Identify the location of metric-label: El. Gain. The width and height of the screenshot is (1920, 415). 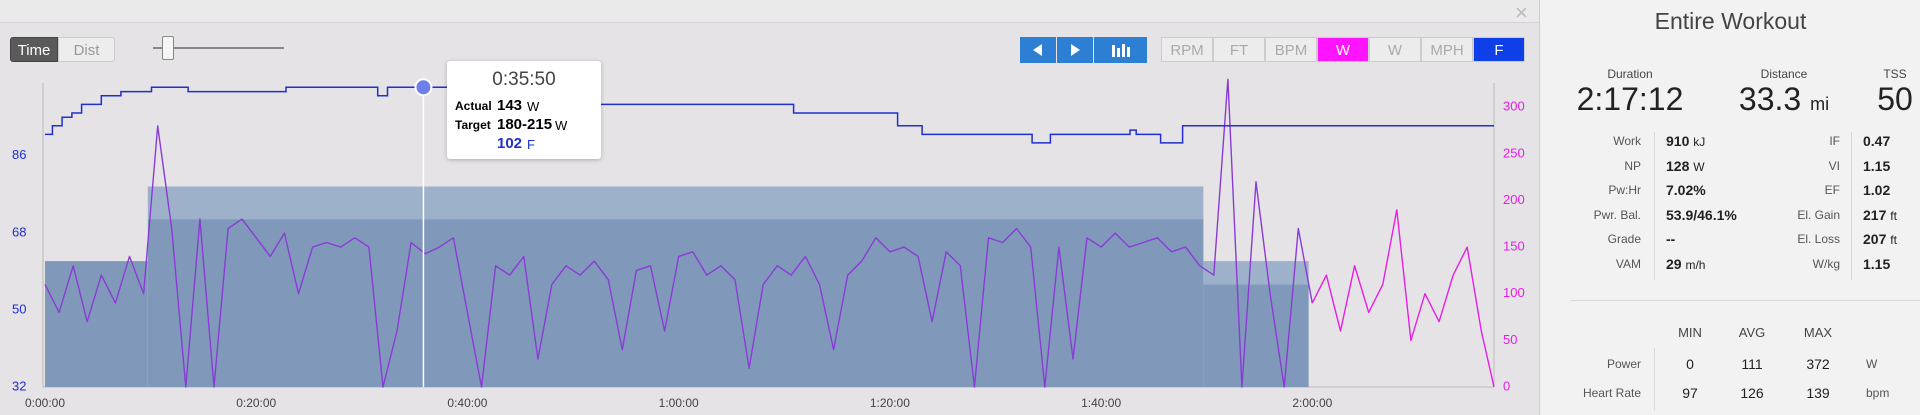
(1818, 214).